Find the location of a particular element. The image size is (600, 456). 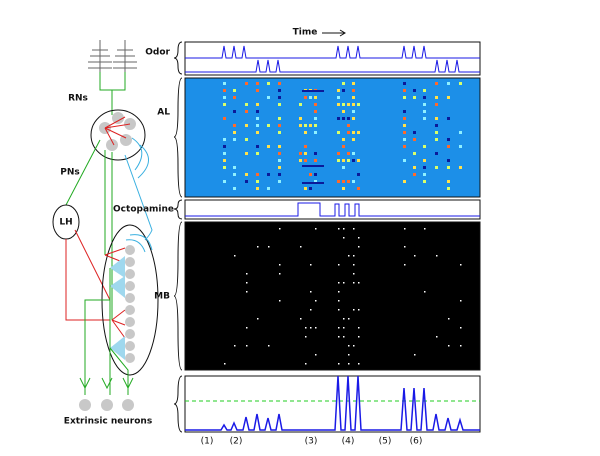

en-dendrites is located at coordinates (106, 383).